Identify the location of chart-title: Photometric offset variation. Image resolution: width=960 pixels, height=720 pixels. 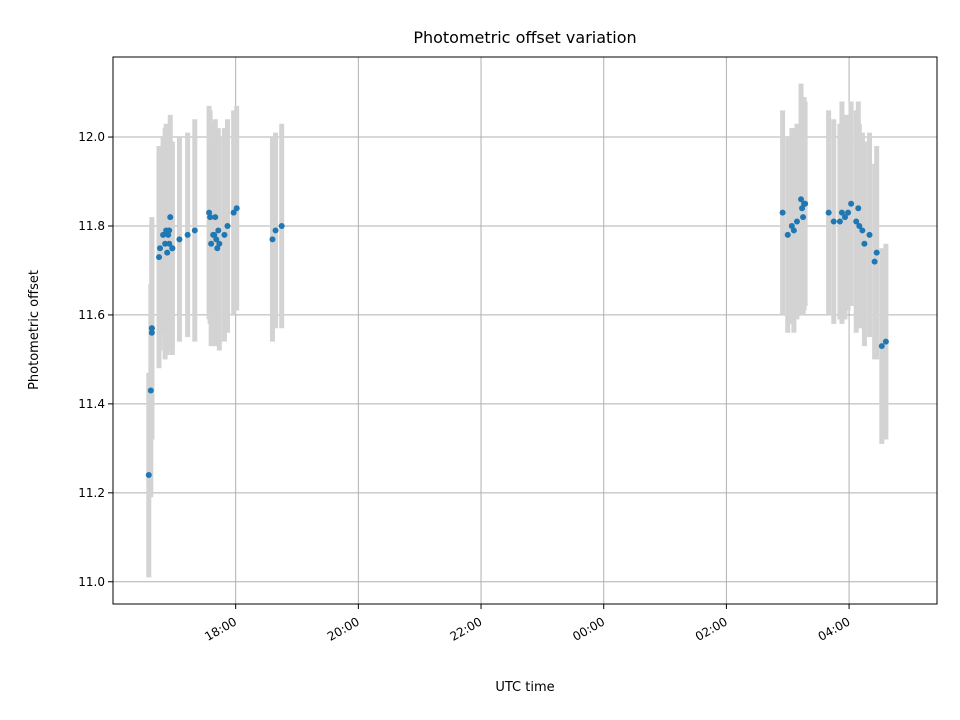
(524, 37).